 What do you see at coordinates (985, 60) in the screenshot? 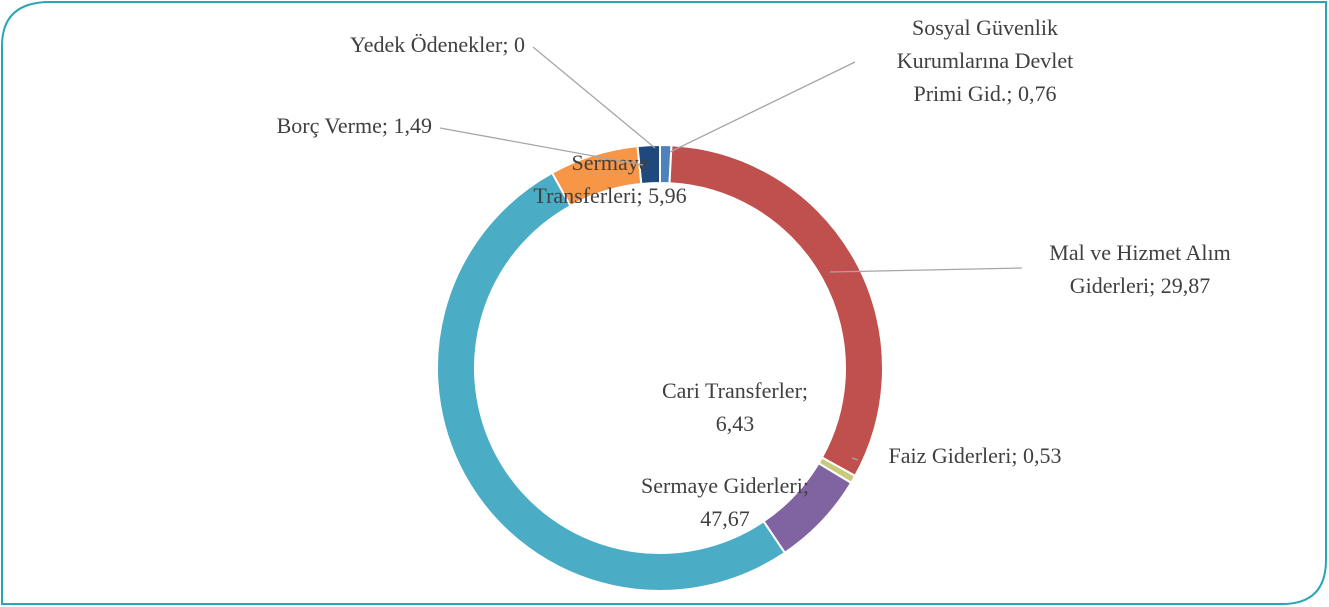
I see `data-label: Kurumlarına Devlet` at bounding box center [985, 60].